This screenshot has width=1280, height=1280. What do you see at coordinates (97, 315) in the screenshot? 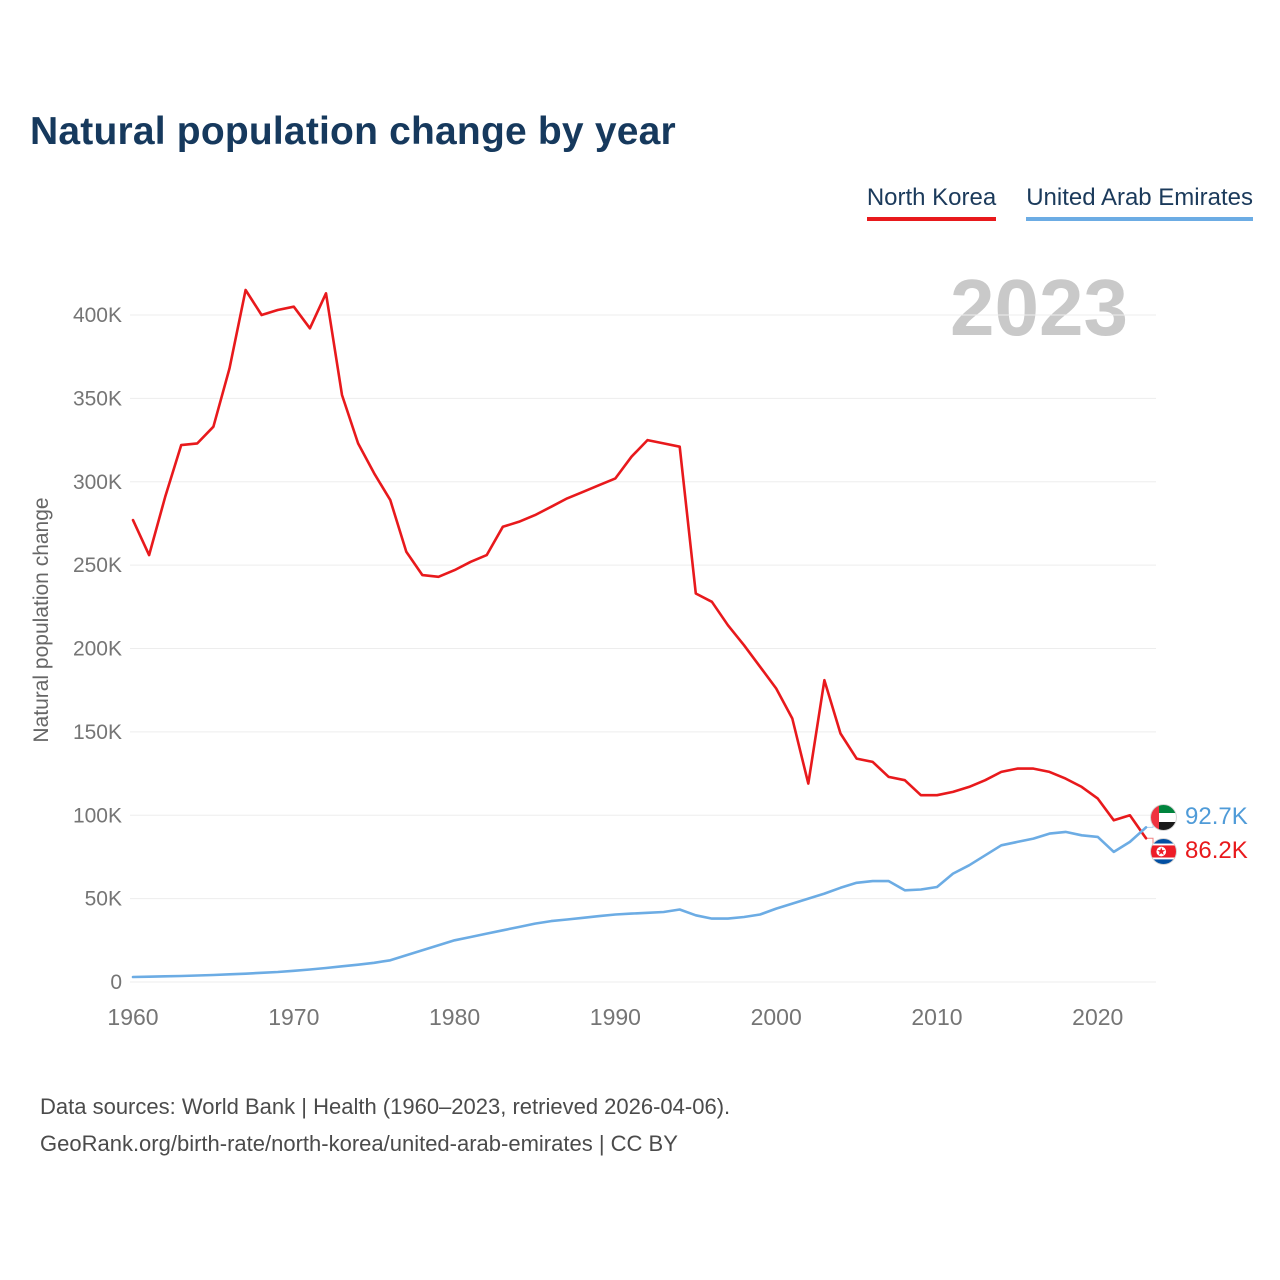
I see `y-tick-label: 400K` at bounding box center [97, 315].